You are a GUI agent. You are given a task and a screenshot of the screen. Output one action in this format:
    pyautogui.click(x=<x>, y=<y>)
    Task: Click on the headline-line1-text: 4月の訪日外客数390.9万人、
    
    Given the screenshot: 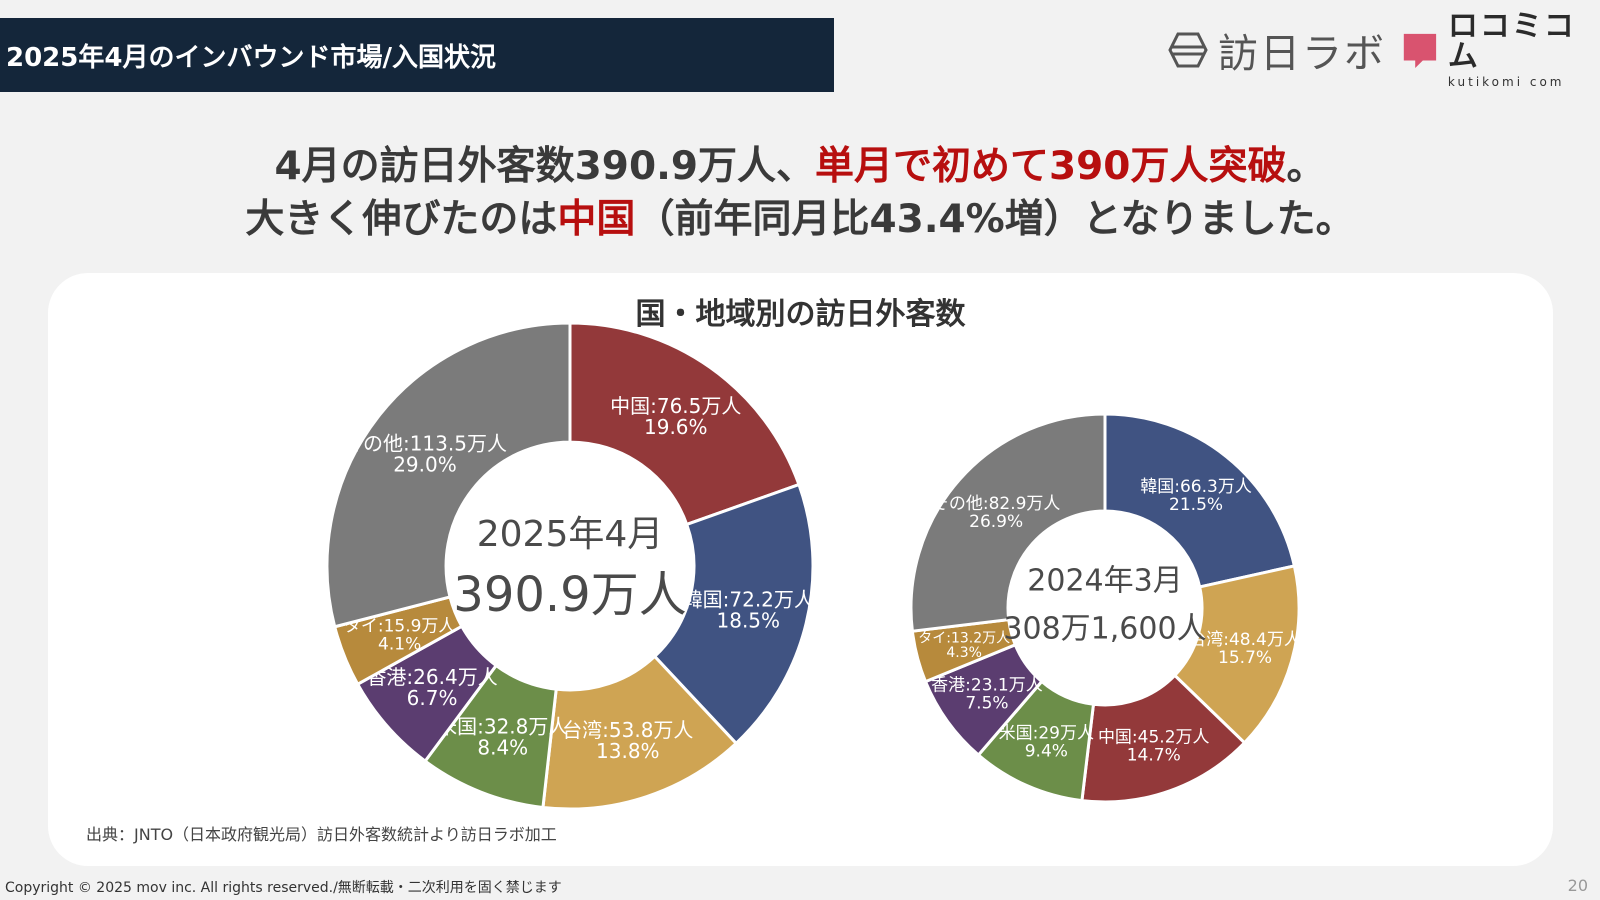 What is the action you would take?
    pyautogui.click(x=545, y=166)
    